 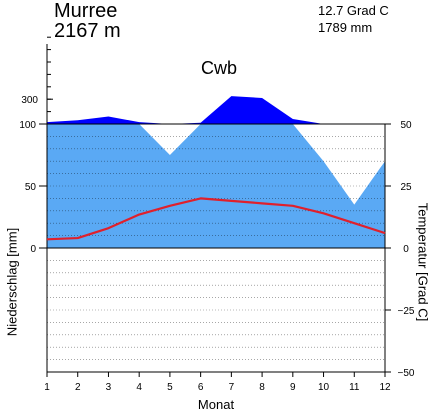 What do you see at coordinates (216, 404) in the screenshot?
I see `x-axis-label: Monat` at bounding box center [216, 404].